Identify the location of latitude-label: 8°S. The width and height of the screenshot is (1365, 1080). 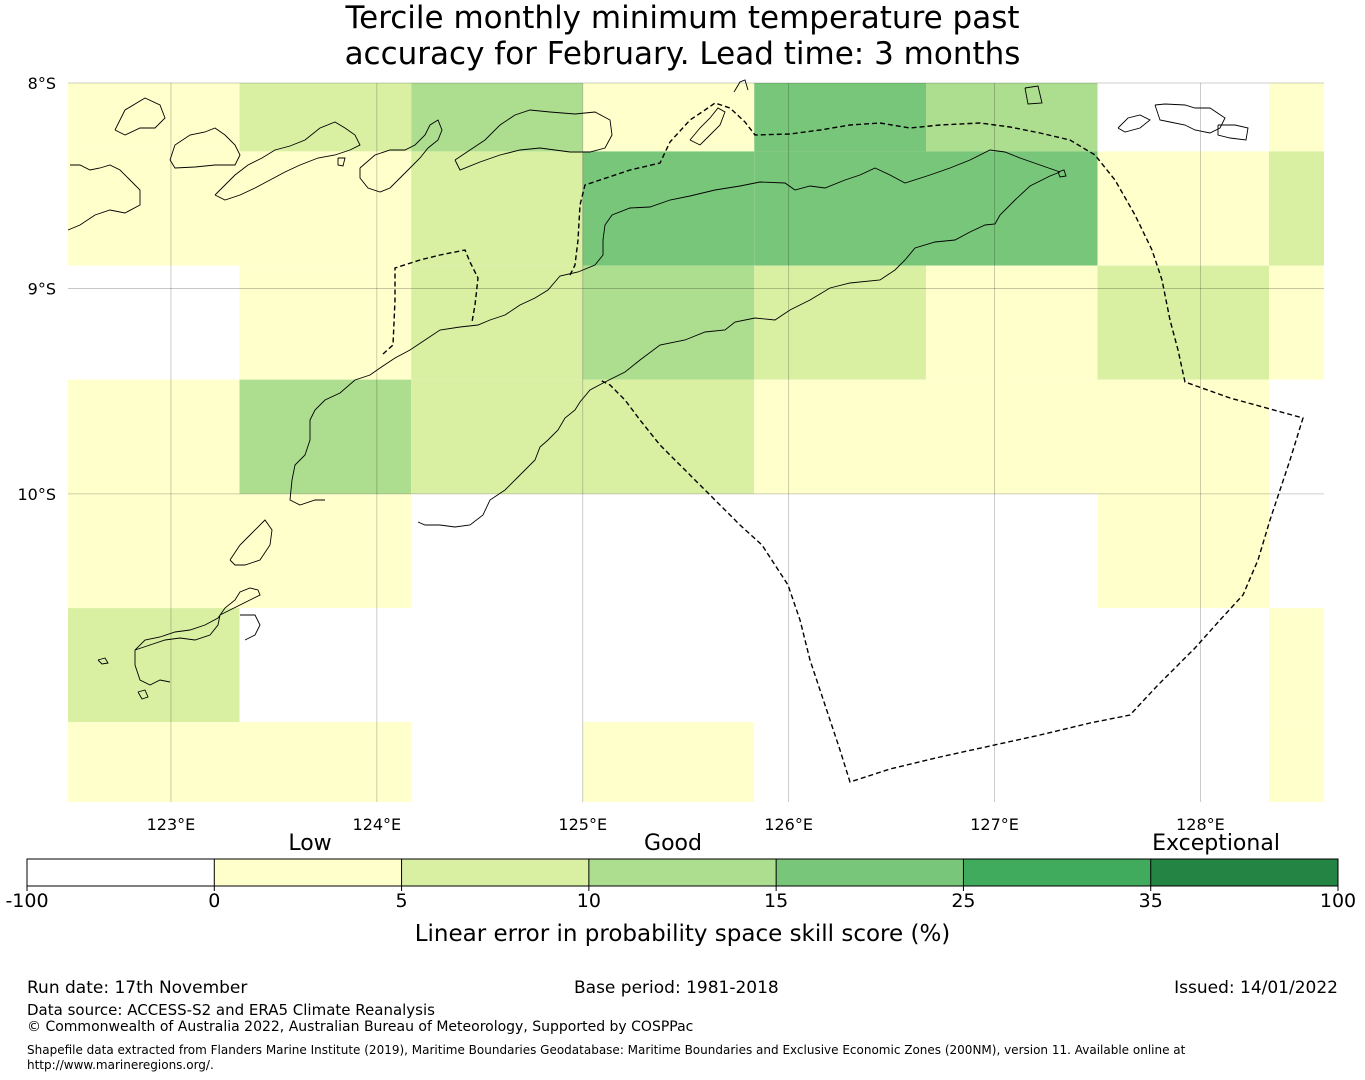
(42, 83).